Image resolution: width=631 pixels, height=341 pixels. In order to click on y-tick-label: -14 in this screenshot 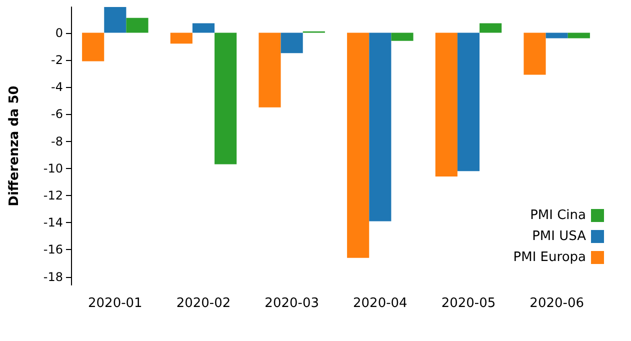, I will do `click(53, 223)`.